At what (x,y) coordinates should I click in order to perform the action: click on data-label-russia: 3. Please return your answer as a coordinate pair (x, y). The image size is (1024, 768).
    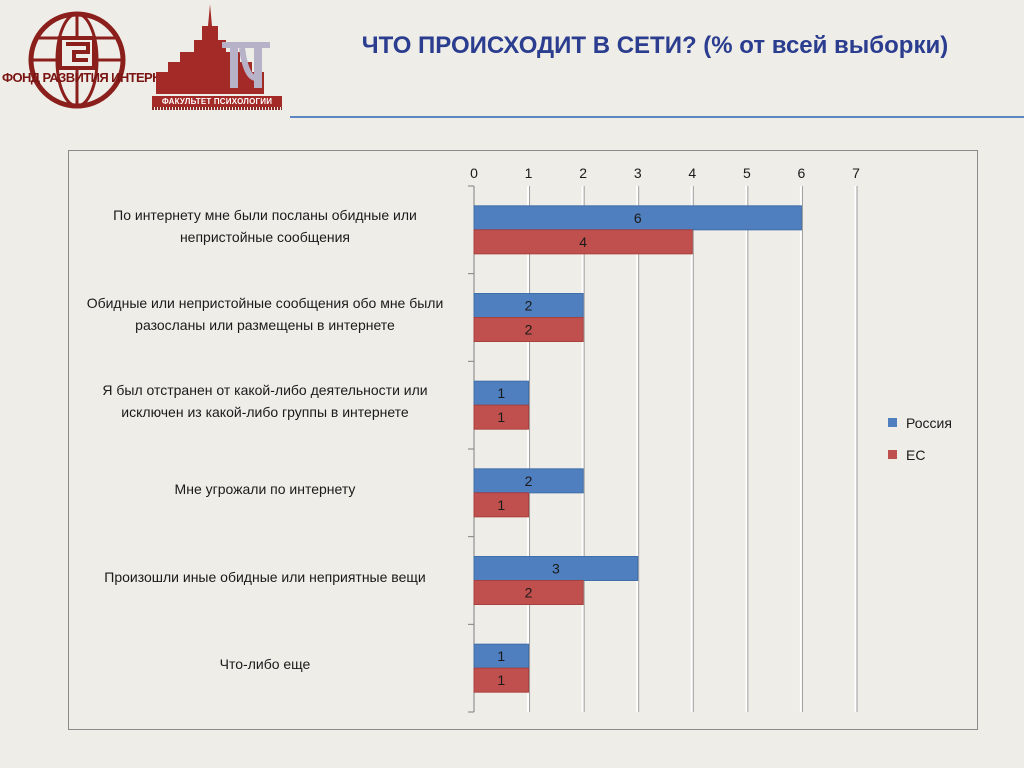
    Looking at the image, I should click on (556, 569).